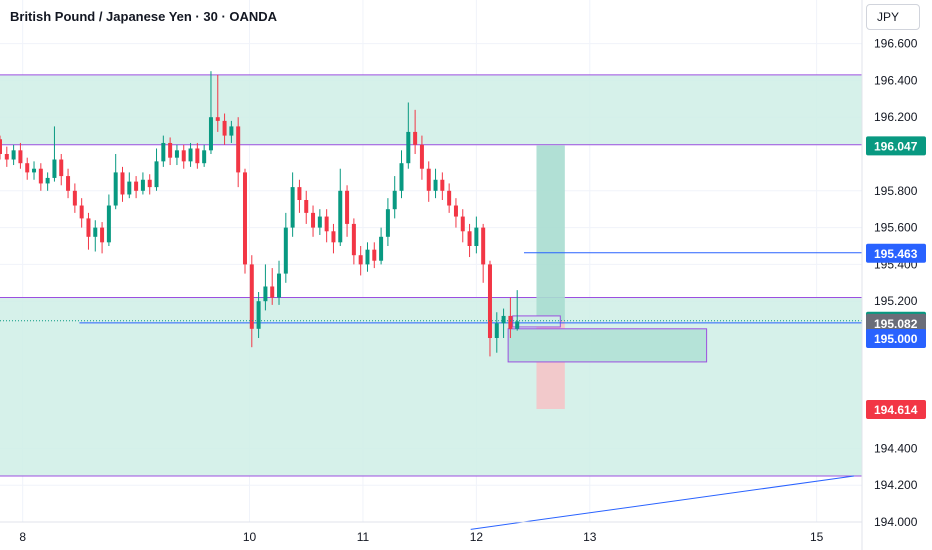 The image size is (932, 550). What do you see at coordinates (590, 537) in the screenshot?
I see `time-tick-label: 13` at bounding box center [590, 537].